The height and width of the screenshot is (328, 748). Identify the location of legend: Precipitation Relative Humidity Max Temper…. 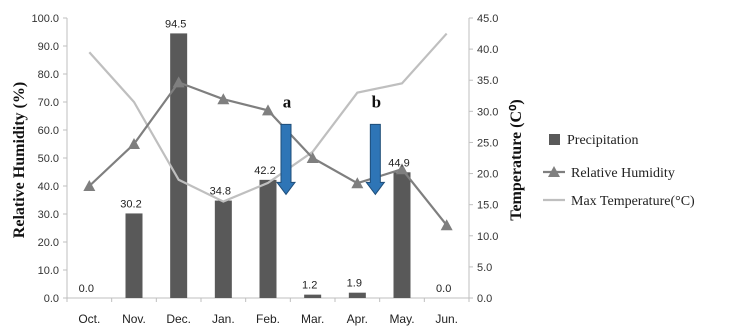
(619, 171).